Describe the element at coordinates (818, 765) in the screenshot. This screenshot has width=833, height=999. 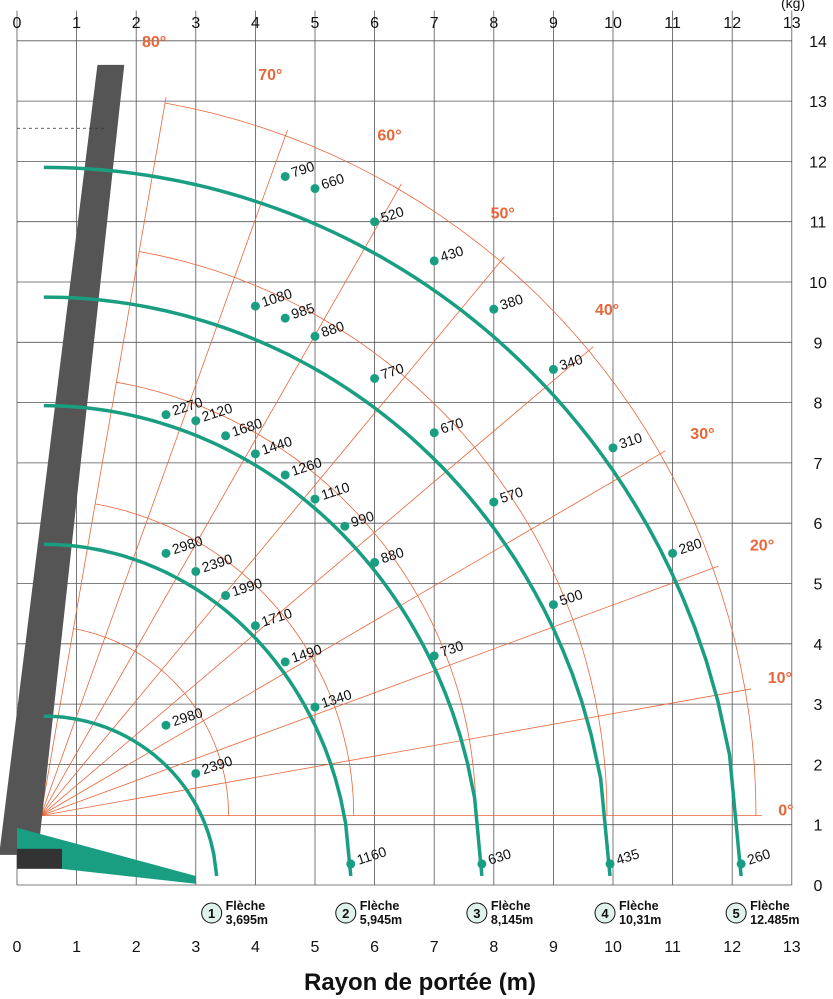
I see `y-tick: 2` at that location.